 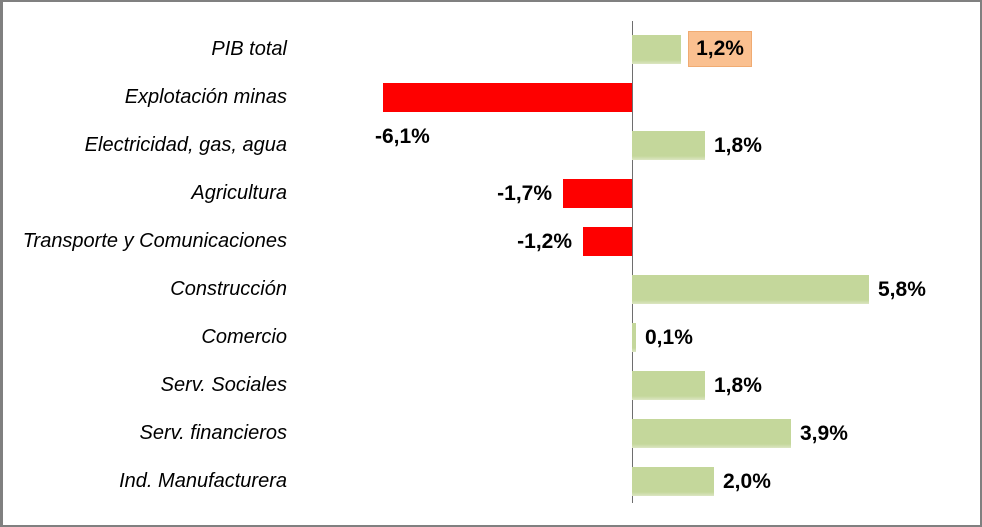 What do you see at coordinates (203, 481) in the screenshot?
I see `category-label: Ind. Manufacturera` at bounding box center [203, 481].